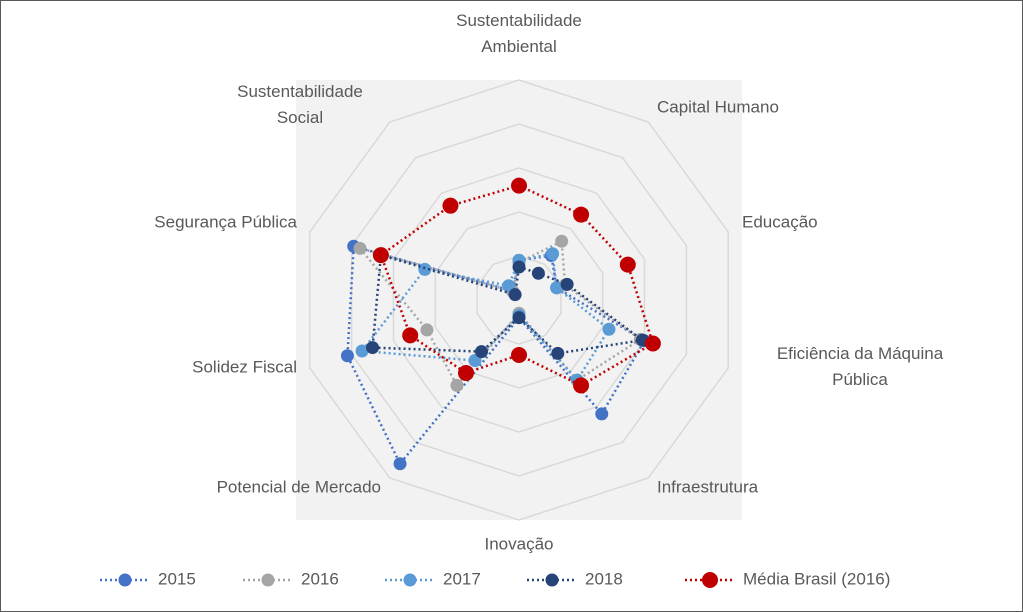  What do you see at coordinates (708, 486) in the screenshot?
I see `category-label: Infraestrutura` at bounding box center [708, 486].